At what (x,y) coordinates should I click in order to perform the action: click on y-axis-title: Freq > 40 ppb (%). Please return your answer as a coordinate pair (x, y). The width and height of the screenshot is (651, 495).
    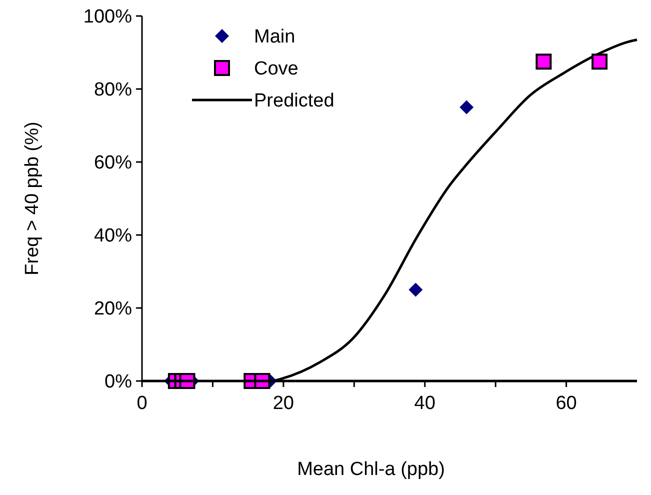
    Looking at the image, I should click on (32, 199).